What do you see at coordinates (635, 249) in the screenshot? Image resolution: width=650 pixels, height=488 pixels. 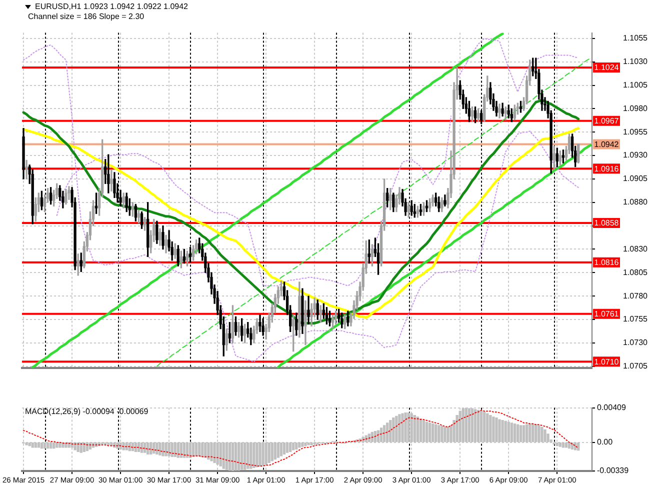 I see `y-tick-label: 1.0830` at bounding box center [635, 249].